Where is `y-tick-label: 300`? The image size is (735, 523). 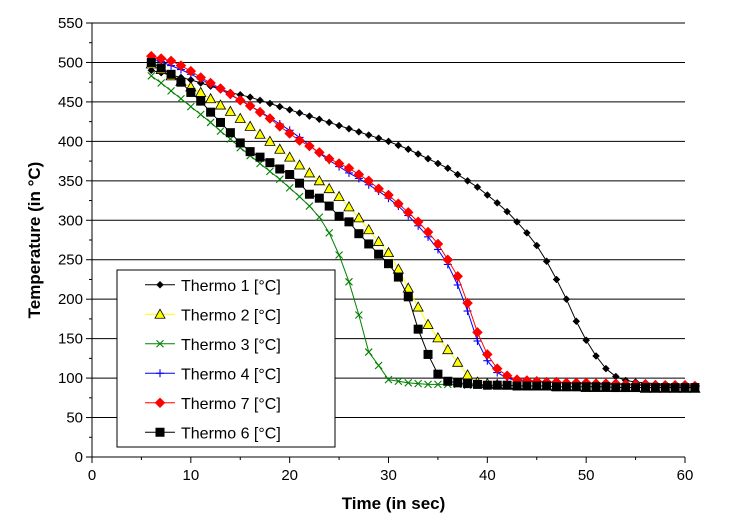
y-tick-label: 300 is located at coordinates (70, 220).